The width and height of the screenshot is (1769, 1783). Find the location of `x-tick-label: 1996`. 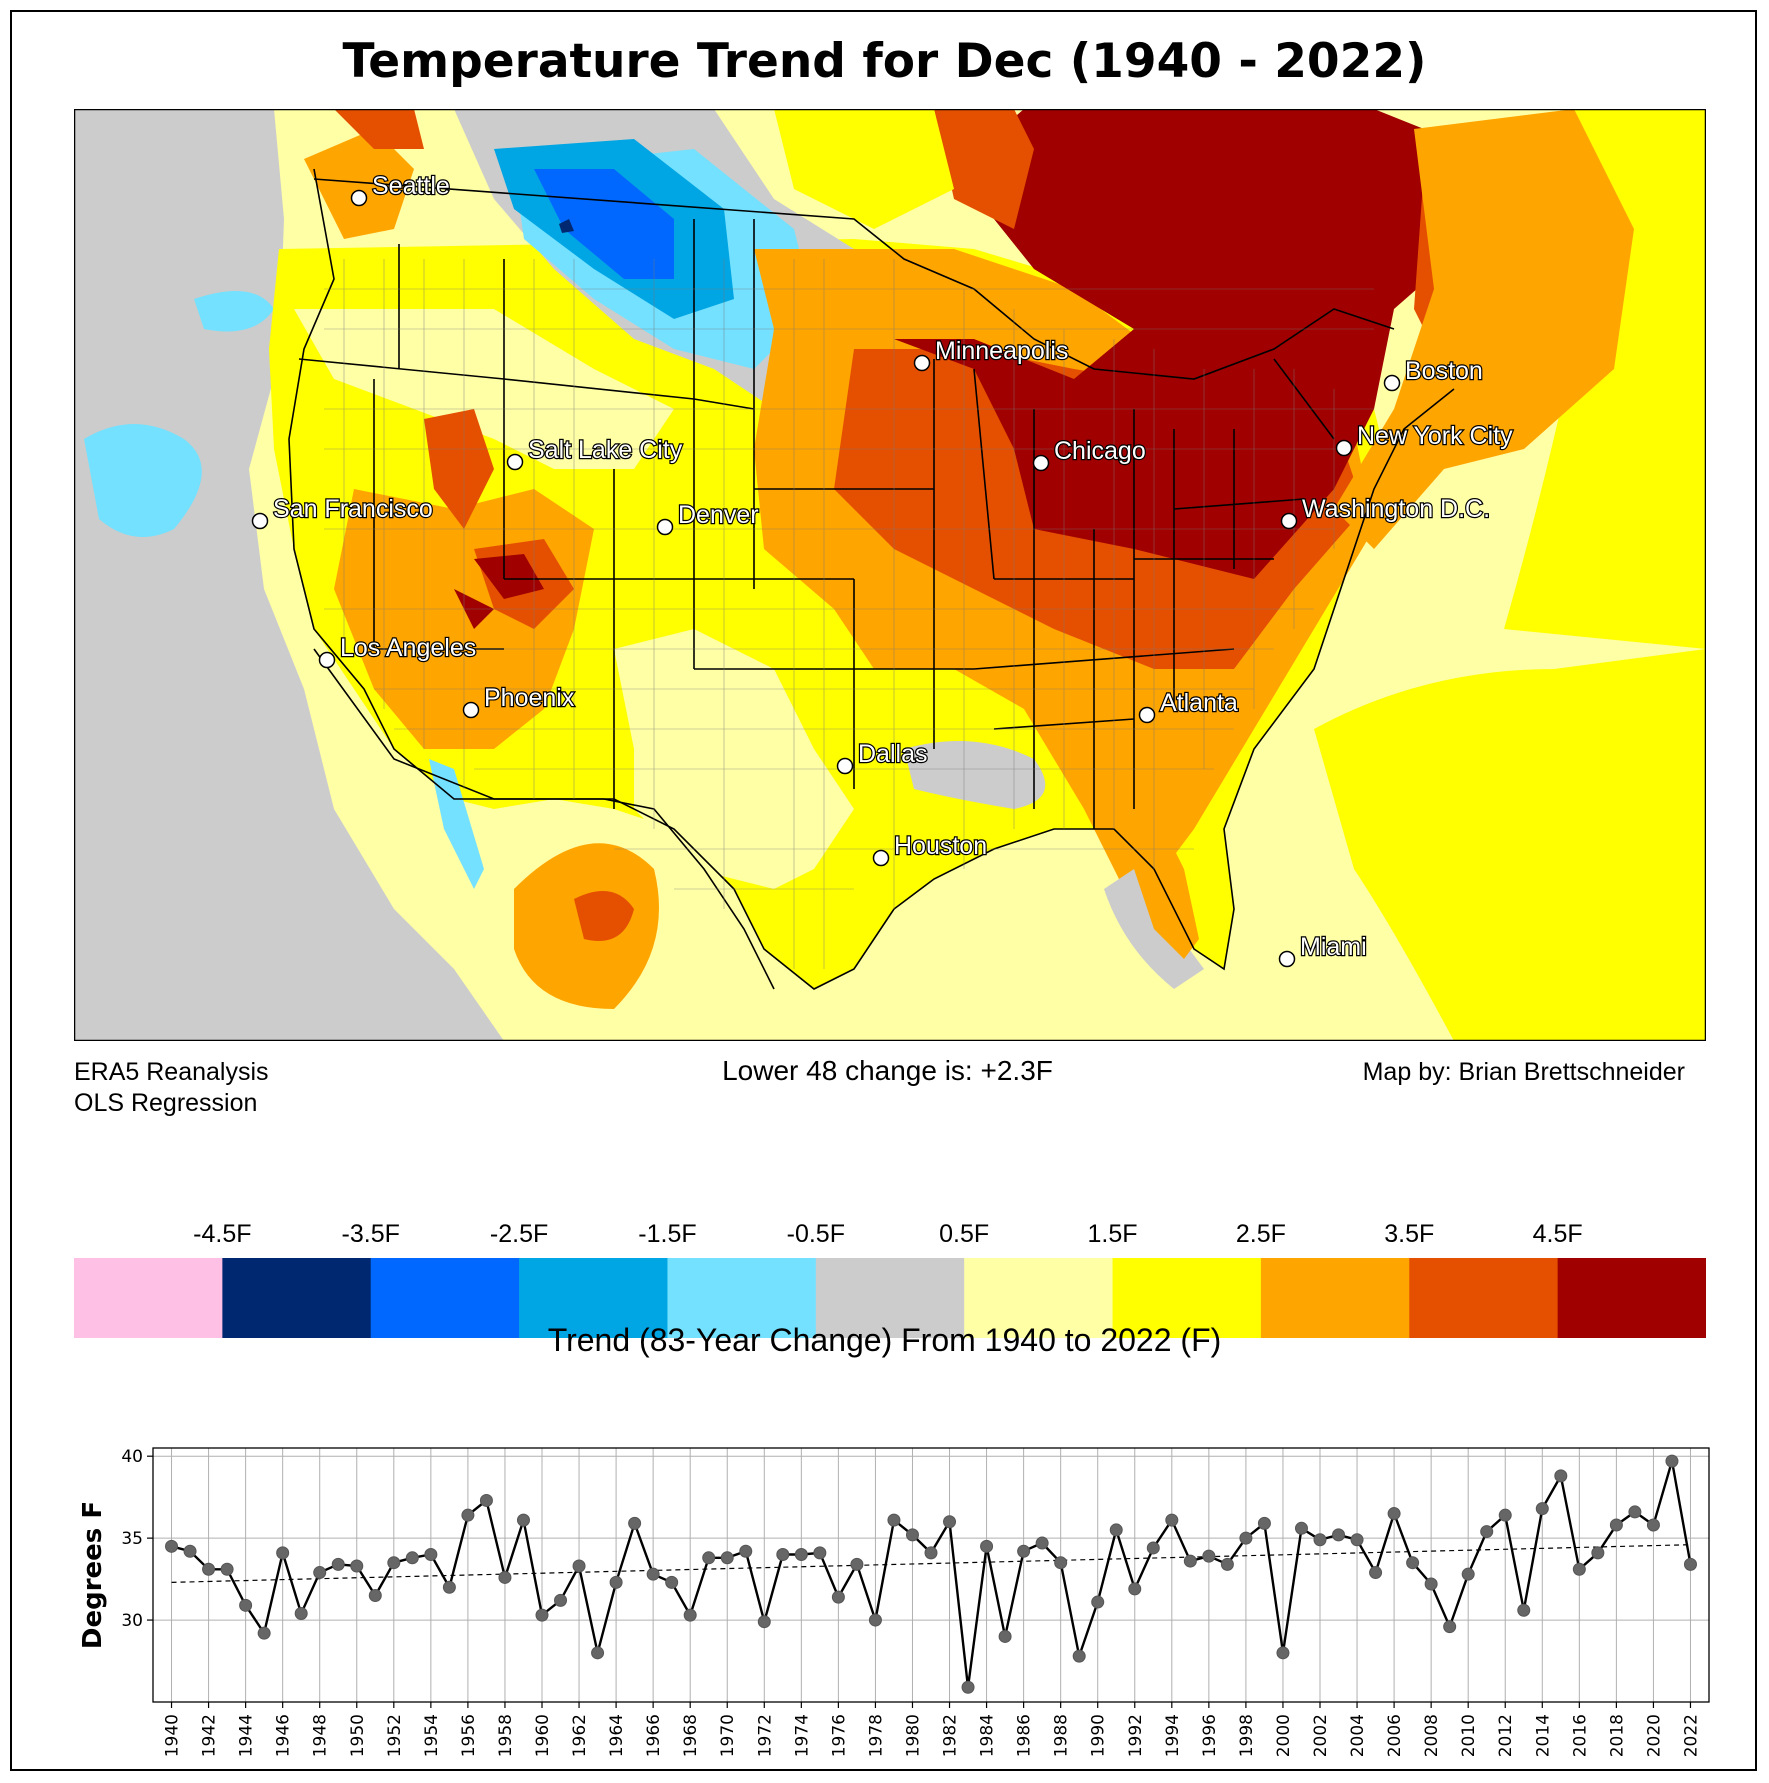

x-tick-label: 1996 is located at coordinates (1210, 1735).